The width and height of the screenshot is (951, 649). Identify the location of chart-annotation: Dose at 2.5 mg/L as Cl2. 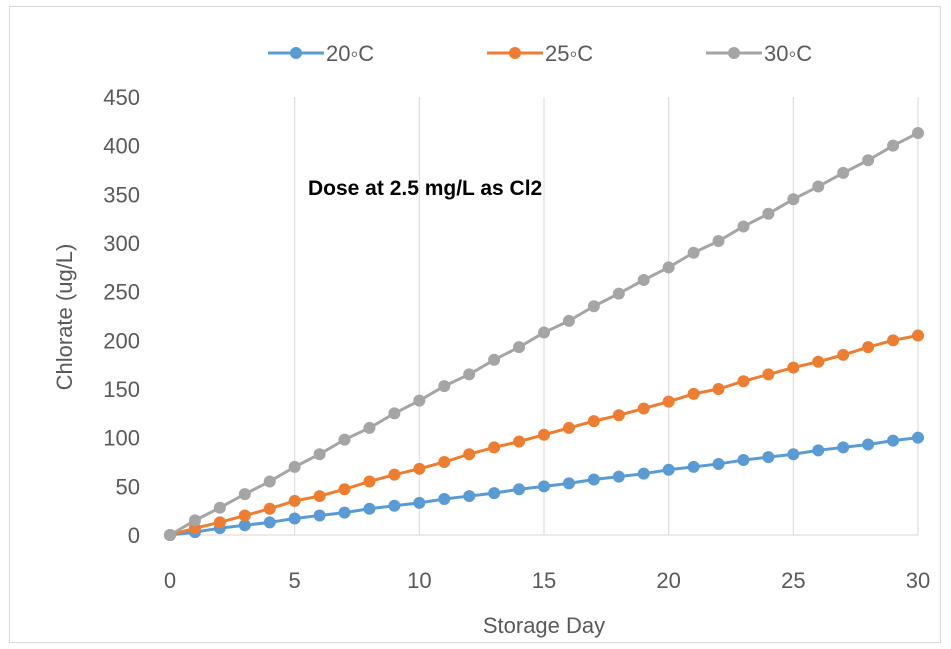
(425, 188).